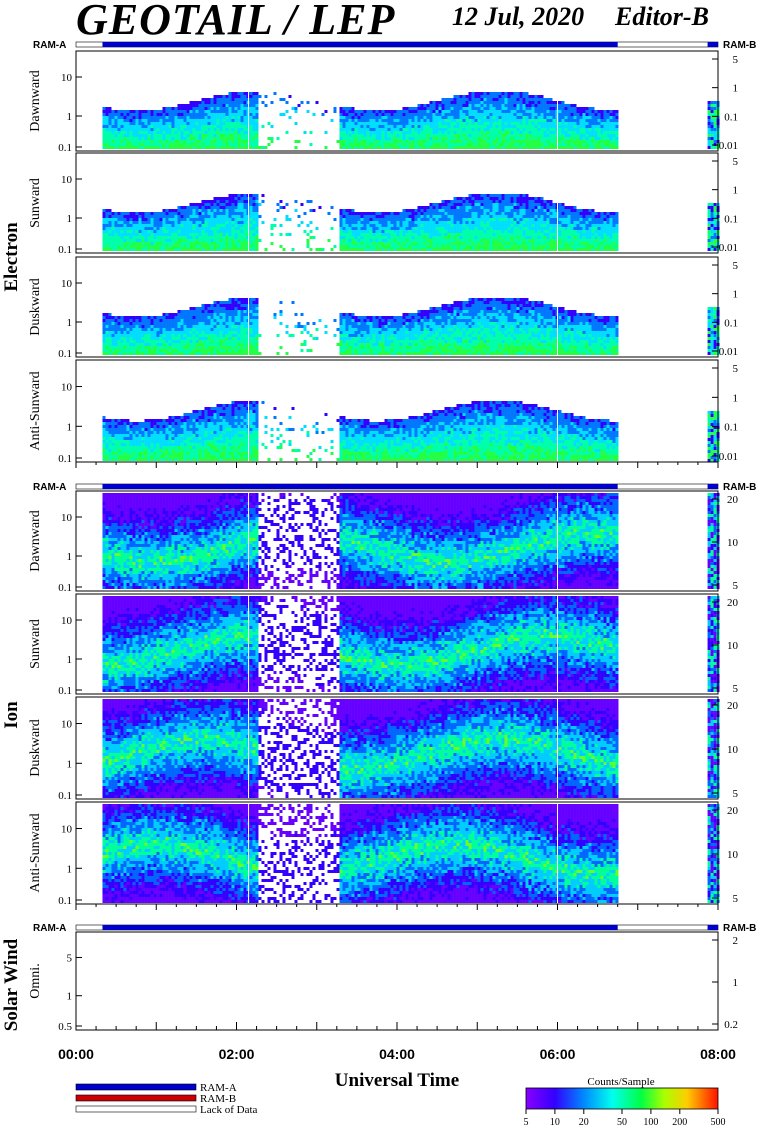  Describe the element at coordinates (11, 257) in the screenshot. I see `group-label: Electron` at that location.